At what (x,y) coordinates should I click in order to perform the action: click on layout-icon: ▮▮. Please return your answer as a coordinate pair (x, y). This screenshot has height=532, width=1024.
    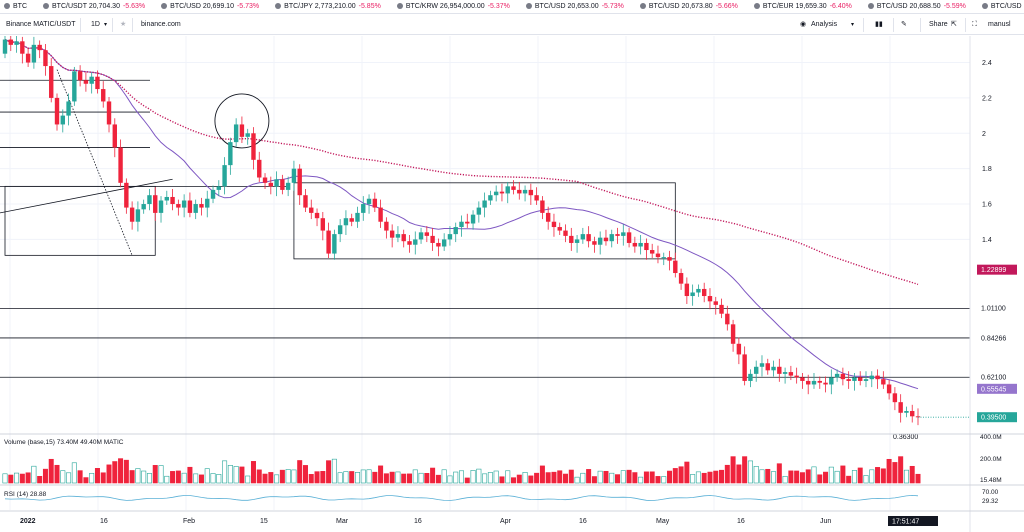
    Looking at the image, I should click on (879, 24).